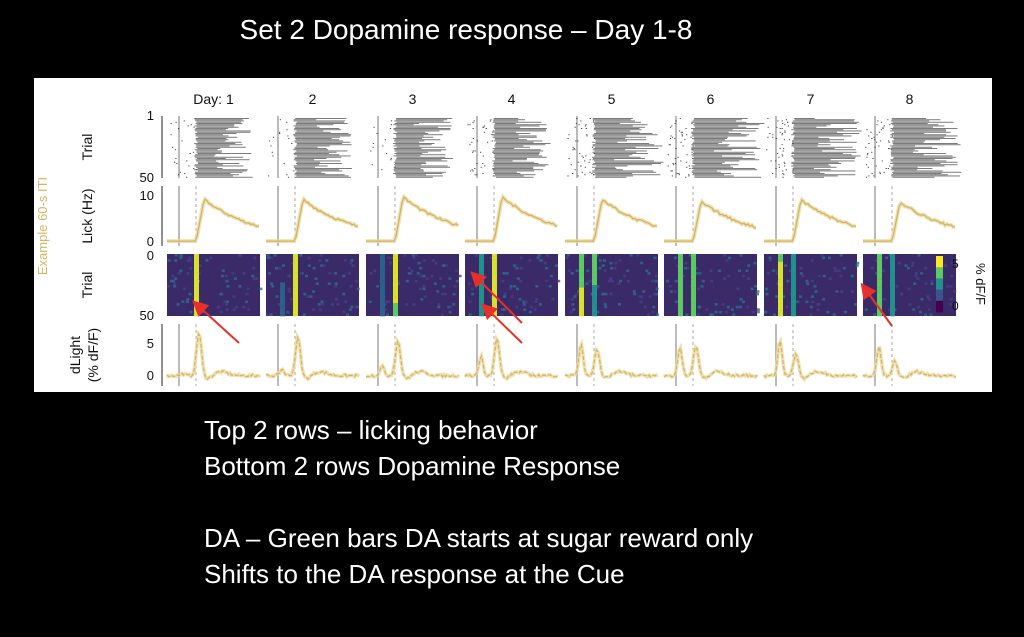 The image size is (1024, 637). Describe the element at coordinates (716, 147) in the screenshot. I see `lick-raster-panel` at that location.